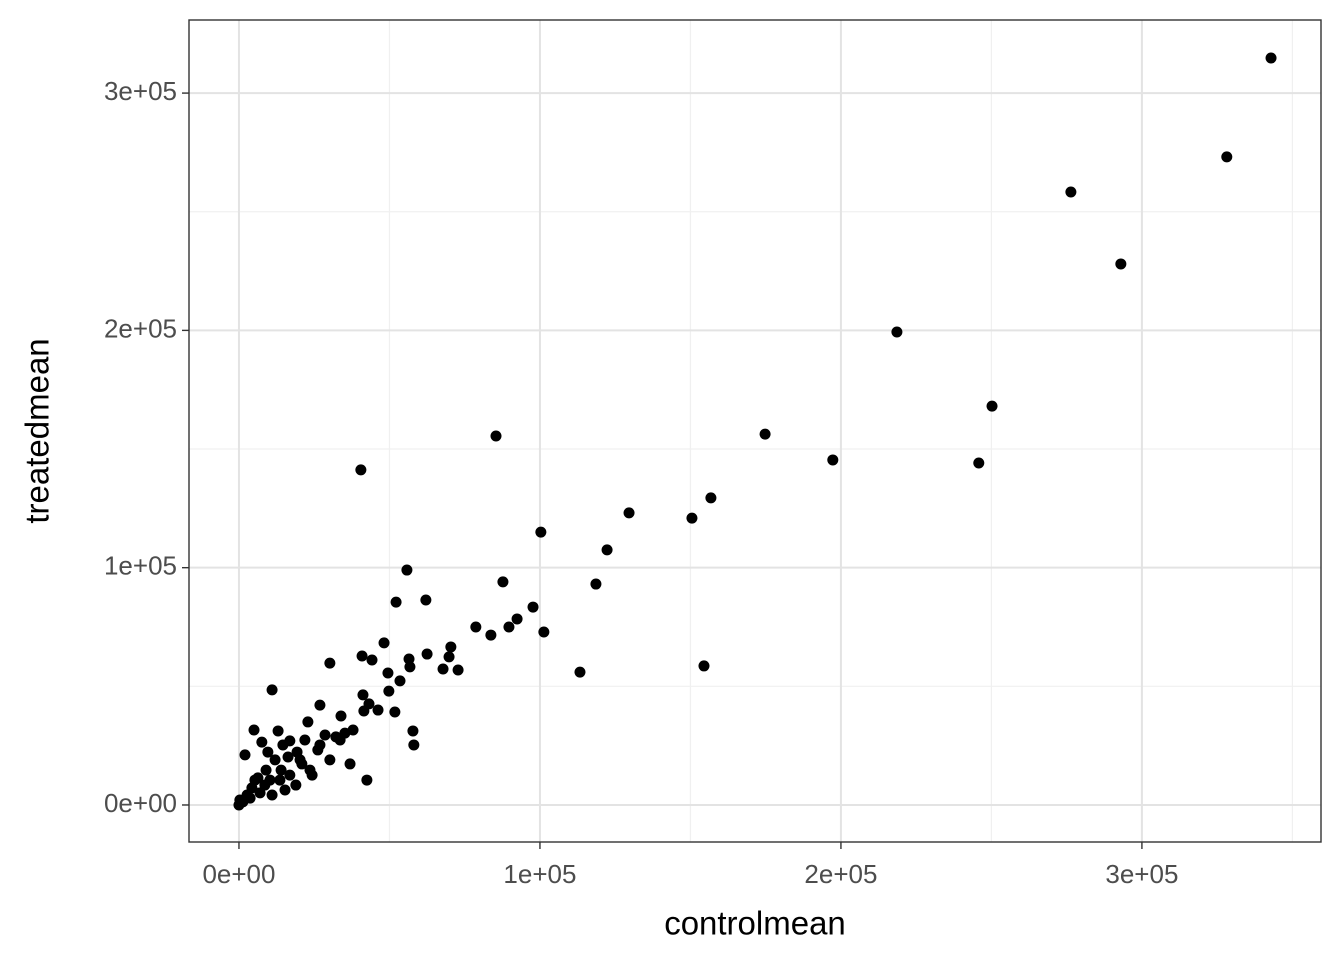 The image size is (1344, 960). What do you see at coordinates (140, 328) in the screenshot?
I see `y-tick-label: 2e+05` at bounding box center [140, 328].